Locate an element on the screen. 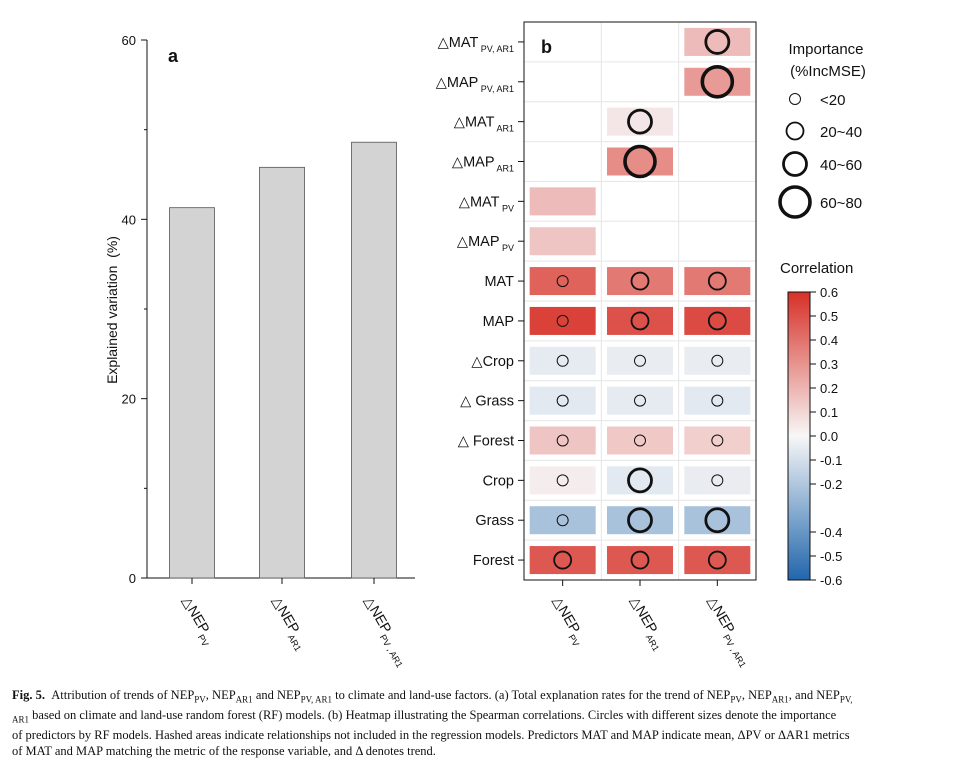 The height and width of the screenshot is (771, 972). colorbar-tick-label: 0.3 is located at coordinates (829, 364).